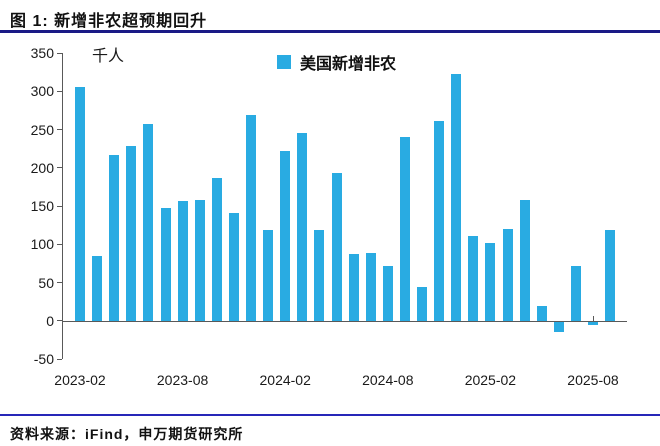 The image size is (660, 446). Describe the element at coordinates (50, 320) in the screenshot. I see `y-axis-tick-label: 0` at that location.